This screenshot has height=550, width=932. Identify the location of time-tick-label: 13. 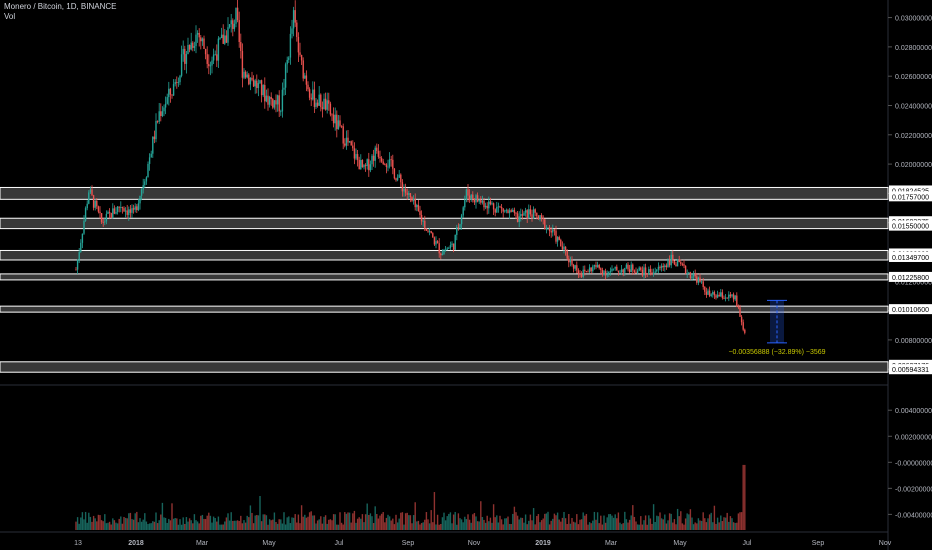
(78, 543).